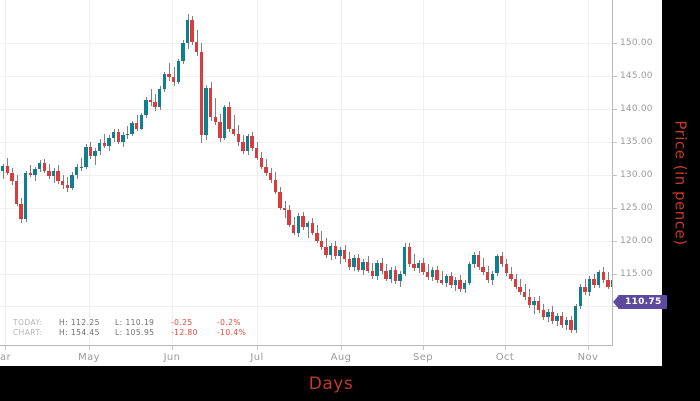 The image size is (700, 401). Describe the element at coordinates (423, 357) in the screenshot. I see `x-axis-label: Sep` at that location.